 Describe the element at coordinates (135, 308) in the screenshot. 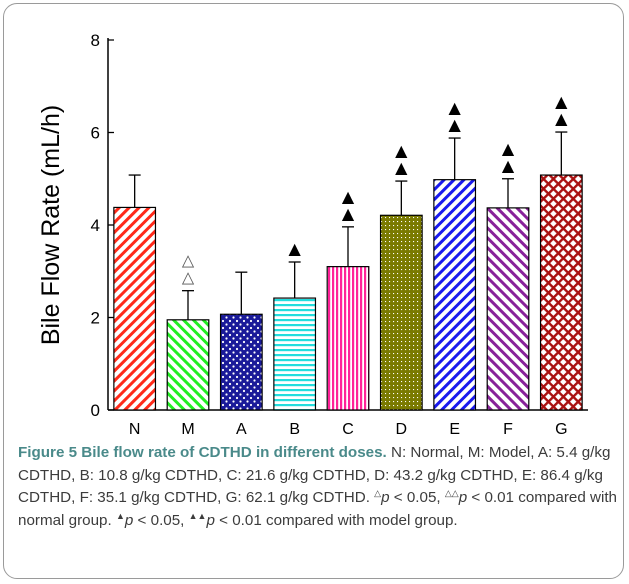

I see `bar-N` at that location.